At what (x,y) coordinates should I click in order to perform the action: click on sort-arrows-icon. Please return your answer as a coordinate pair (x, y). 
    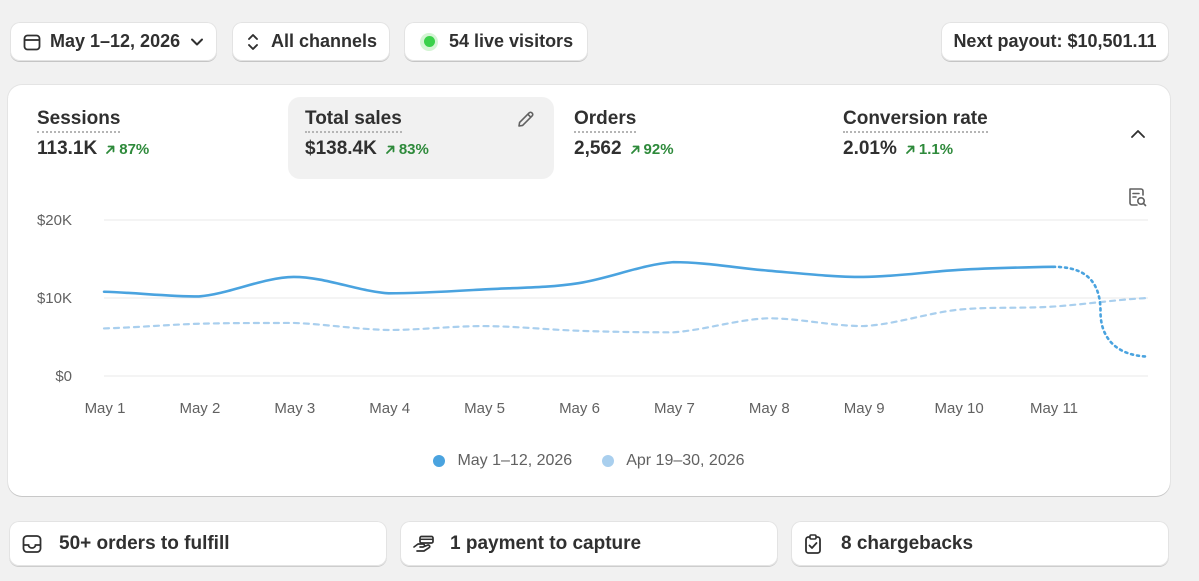
    Looking at the image, I should click on (253, 42).